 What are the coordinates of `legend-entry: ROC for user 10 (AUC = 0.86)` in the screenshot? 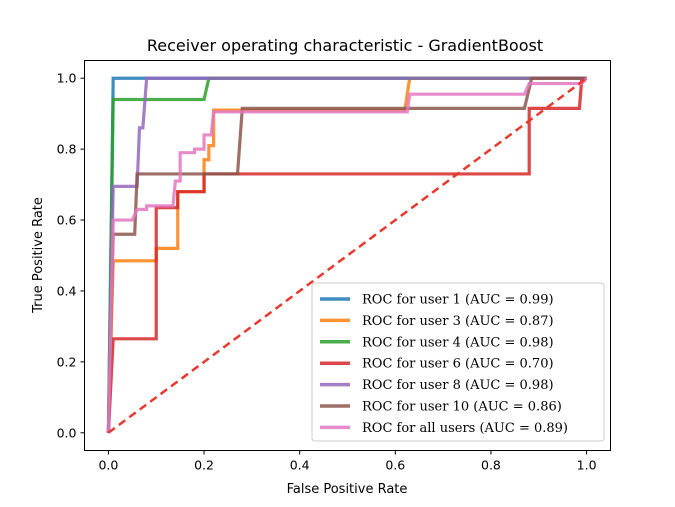 It's located at (462, 407).